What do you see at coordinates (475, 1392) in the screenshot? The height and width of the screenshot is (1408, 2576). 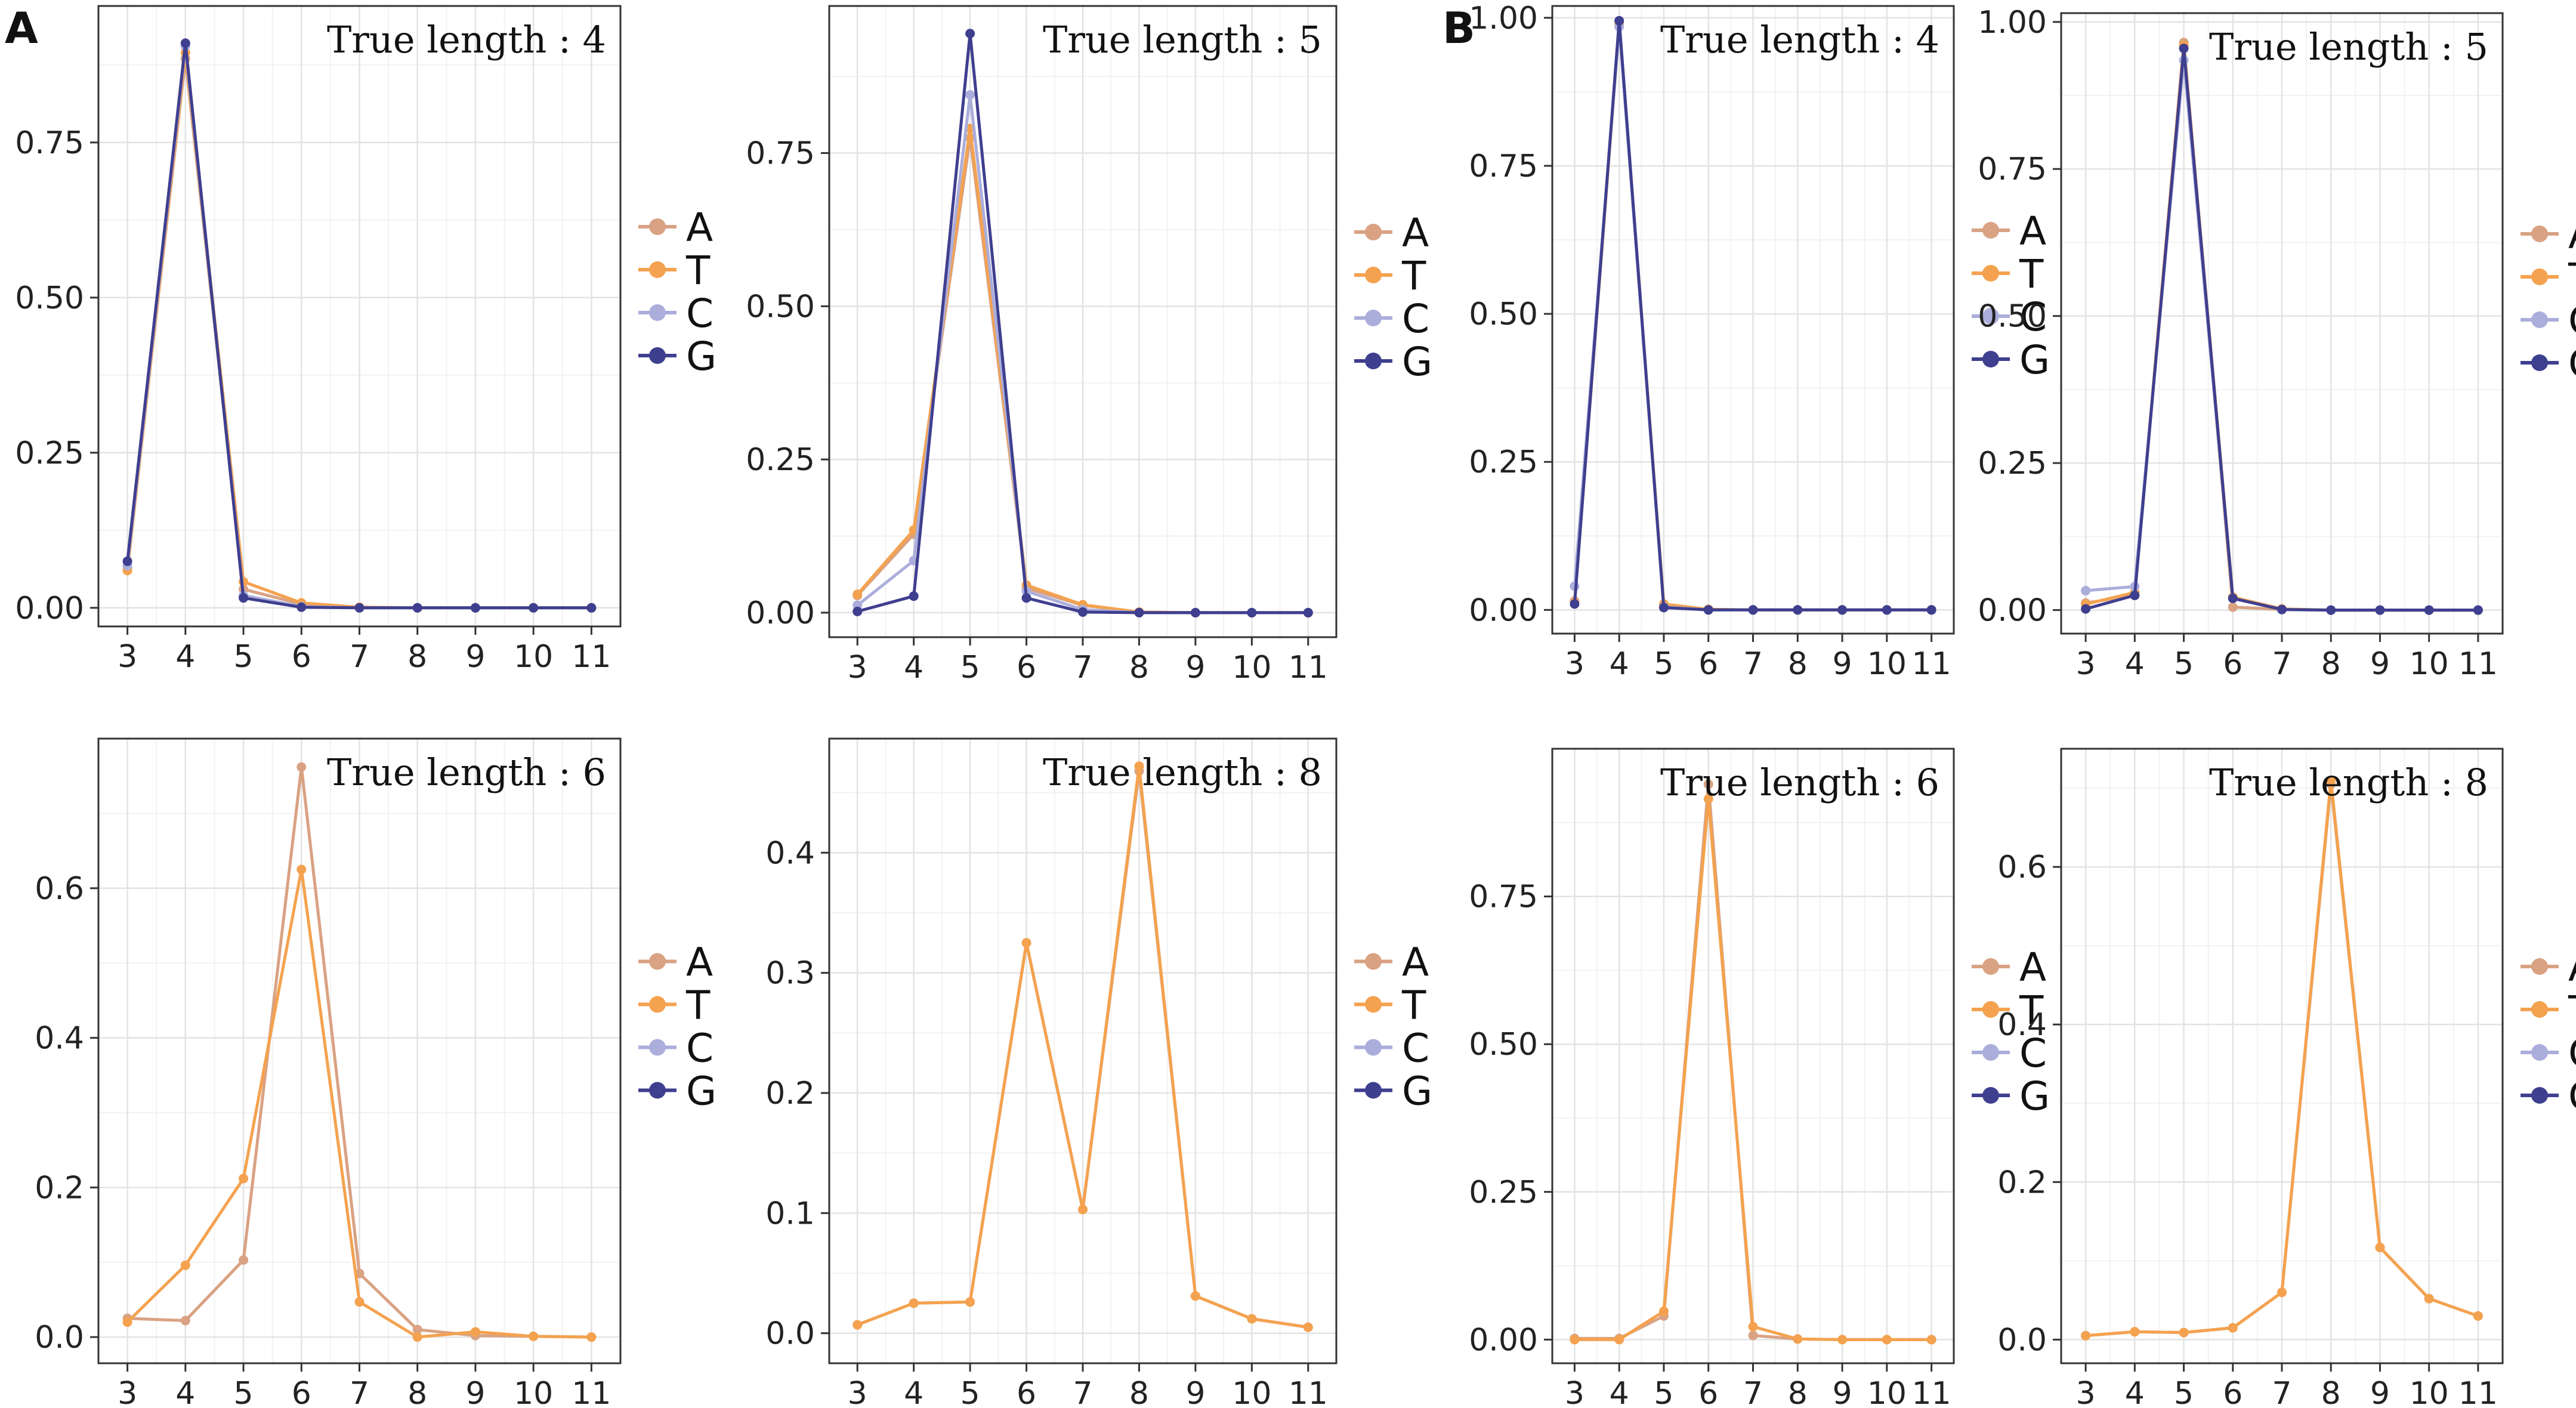 I see `x-tick-label: 9` at bounding box center [475, 1392].